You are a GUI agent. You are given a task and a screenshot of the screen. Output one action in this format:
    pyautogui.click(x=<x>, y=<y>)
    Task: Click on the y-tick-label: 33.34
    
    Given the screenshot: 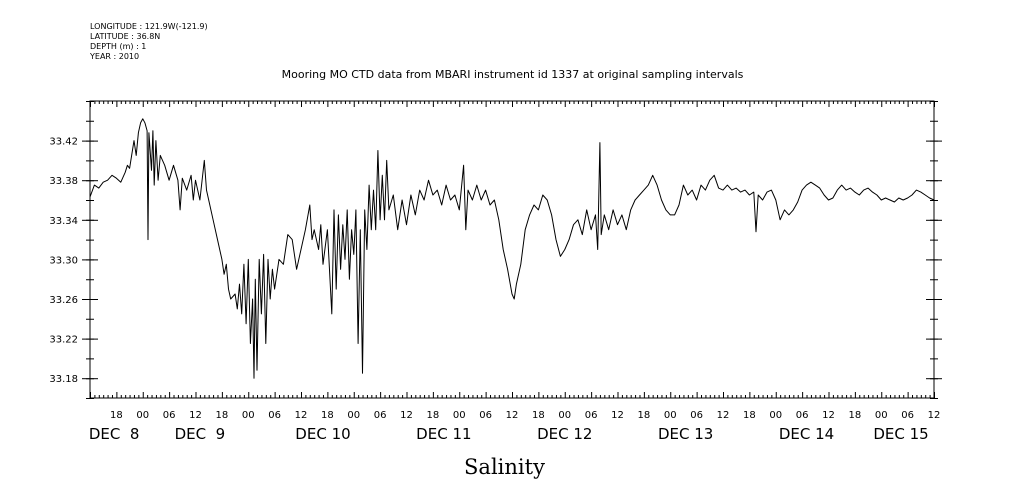 What is the action you would take?
    pyautogui.click(x=63, y=221)
    